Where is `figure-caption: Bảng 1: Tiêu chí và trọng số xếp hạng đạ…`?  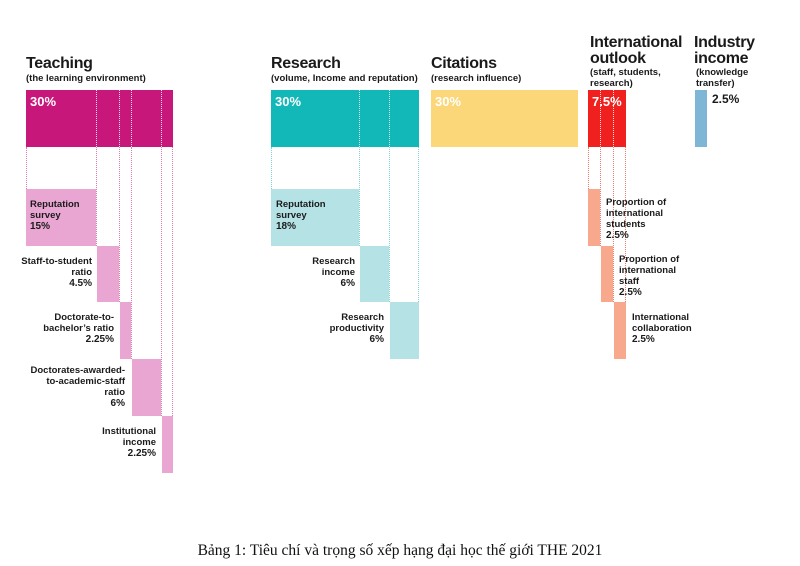
figure-caption: Bảng 1: Tiêu chí và trọng số xếp hạng đạ… is located at coordinates (400, 550).